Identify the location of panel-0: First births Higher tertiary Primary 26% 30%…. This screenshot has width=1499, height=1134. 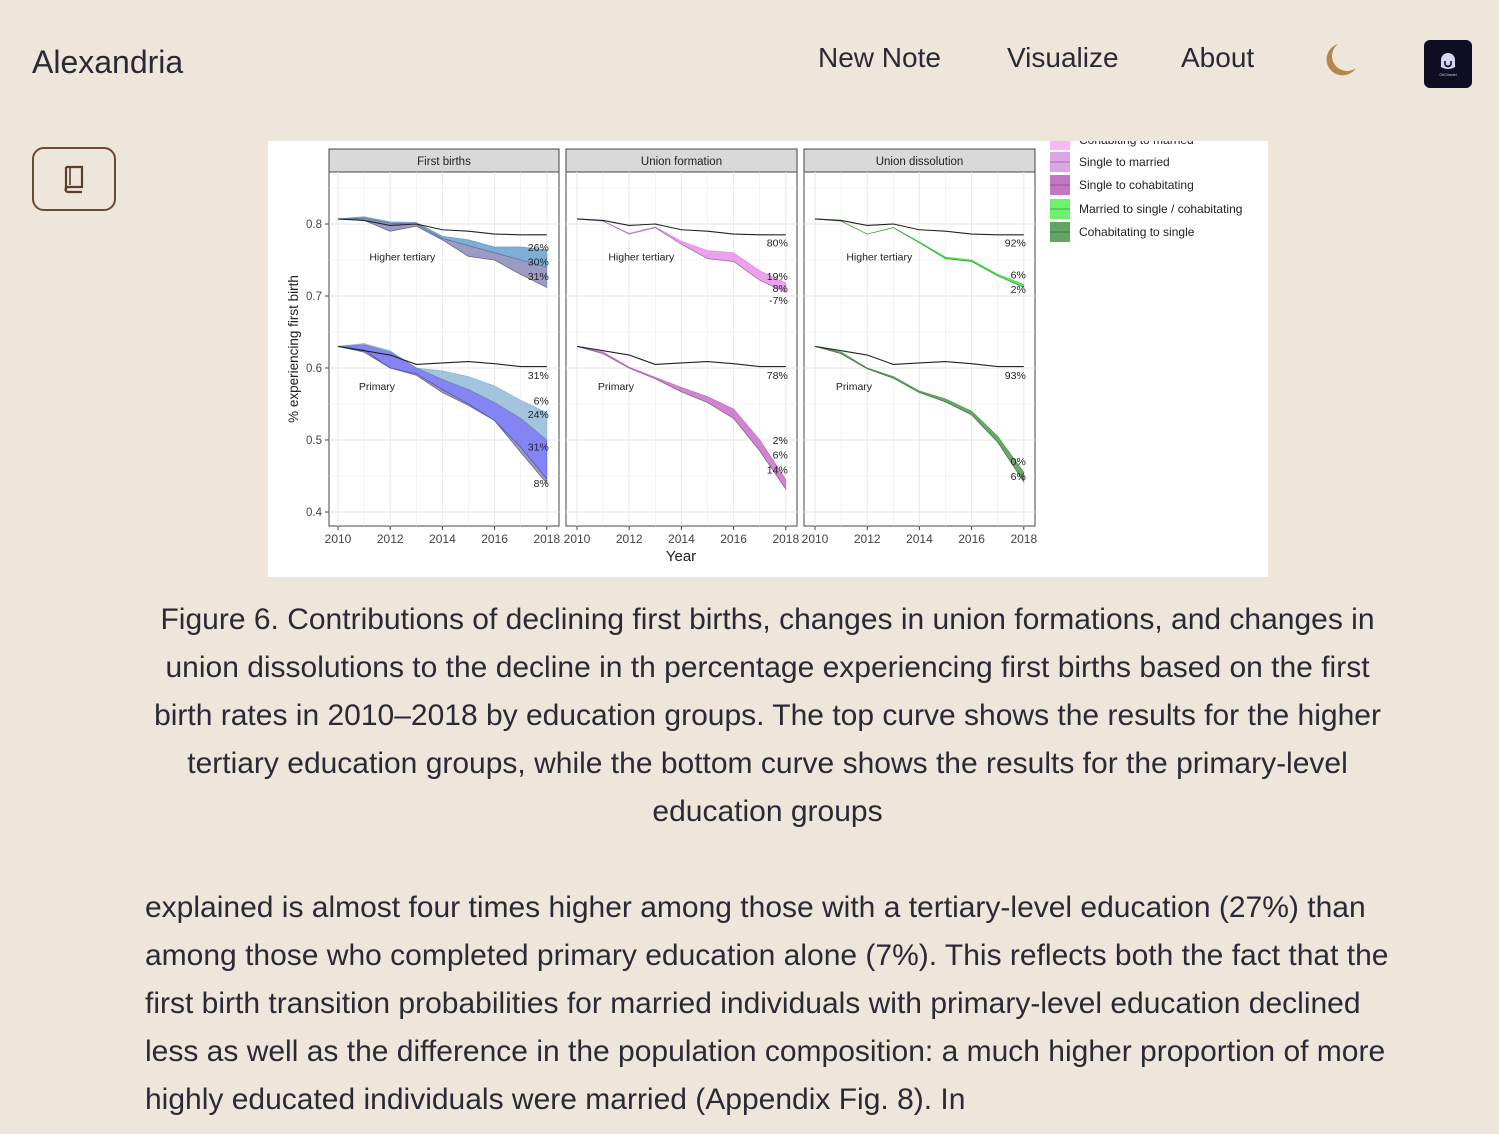
(442, 347).